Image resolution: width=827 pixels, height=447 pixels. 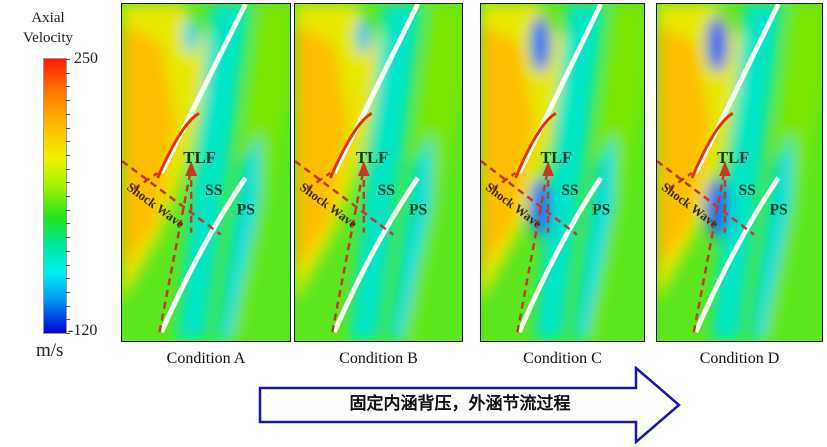 What do you see at coordinates (378, 358) in the screenshot?
I see `condition-label-b: Condition B` at bounding box center [378, 358].